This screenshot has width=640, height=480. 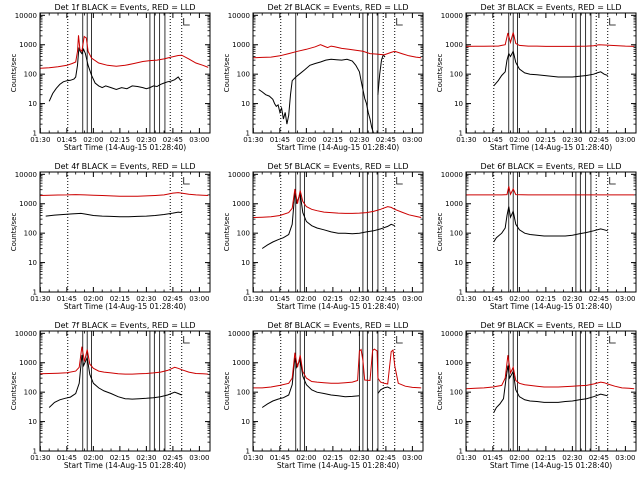 I want to click on panel-title: Det 5f BLACK = Events, RED = LLD, so click(x=337, y=166).